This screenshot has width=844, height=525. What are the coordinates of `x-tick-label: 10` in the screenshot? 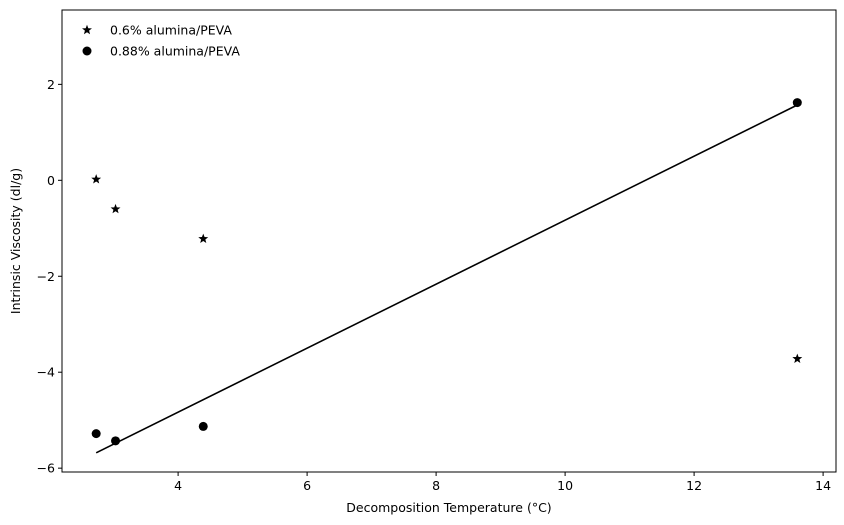 It's located at (565, 485).